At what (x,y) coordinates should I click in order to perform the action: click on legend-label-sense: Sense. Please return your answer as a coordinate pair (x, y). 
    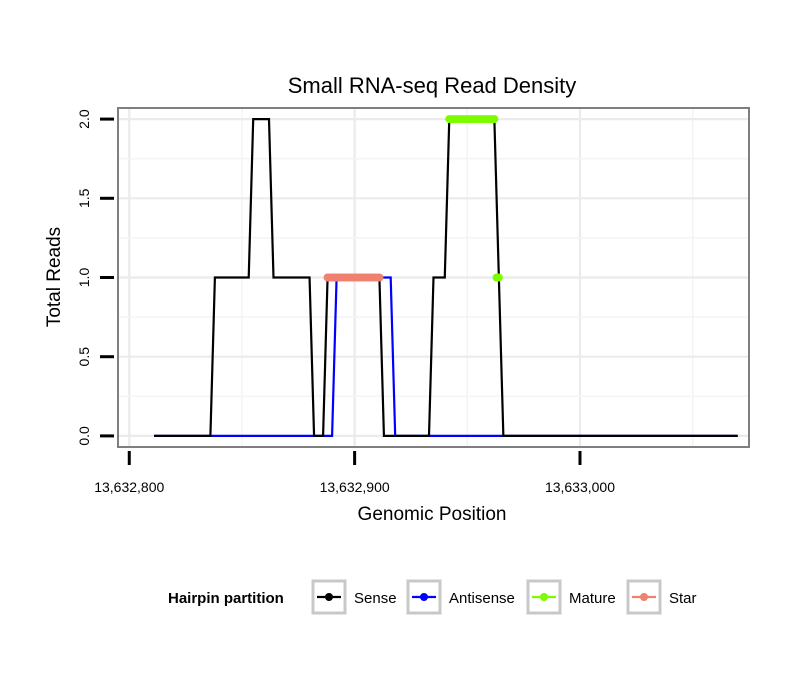
    Looking at the image, I should click on (375, 598).